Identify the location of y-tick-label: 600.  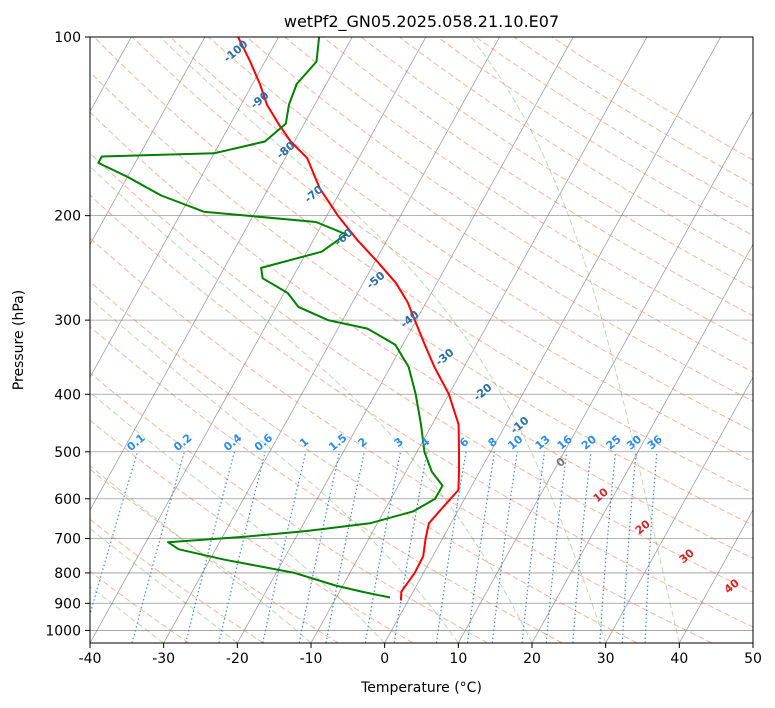
(67, 500).